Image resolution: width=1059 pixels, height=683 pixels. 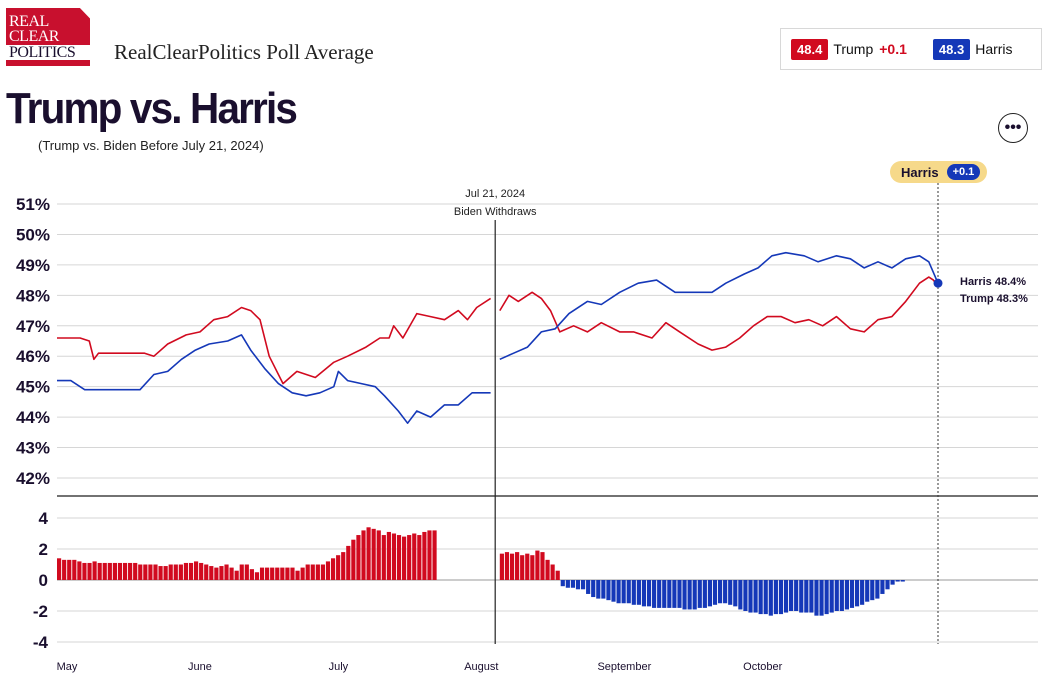 I want to click on legend-harris-name: Harris, so click(x=994, y=49).